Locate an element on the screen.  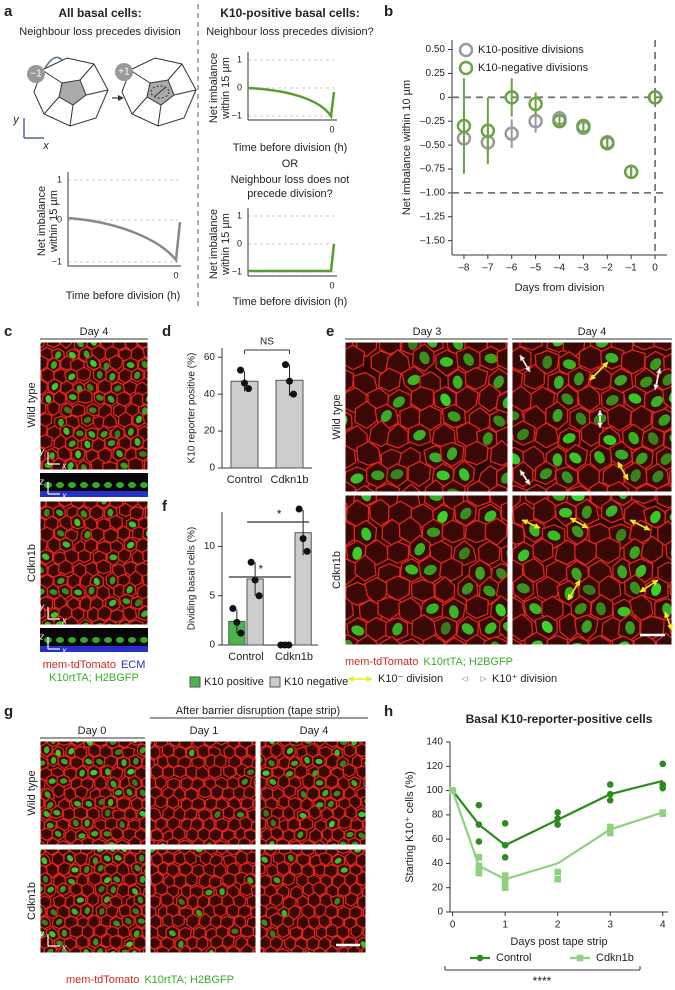
subtitle: Neighbour loss precedes division is located at coordinates (99, 32).